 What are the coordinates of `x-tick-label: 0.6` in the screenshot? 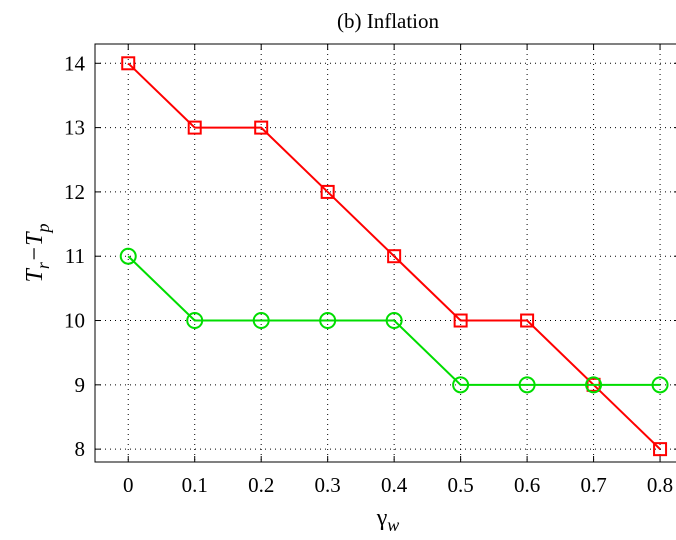 It's located at (527, 485).